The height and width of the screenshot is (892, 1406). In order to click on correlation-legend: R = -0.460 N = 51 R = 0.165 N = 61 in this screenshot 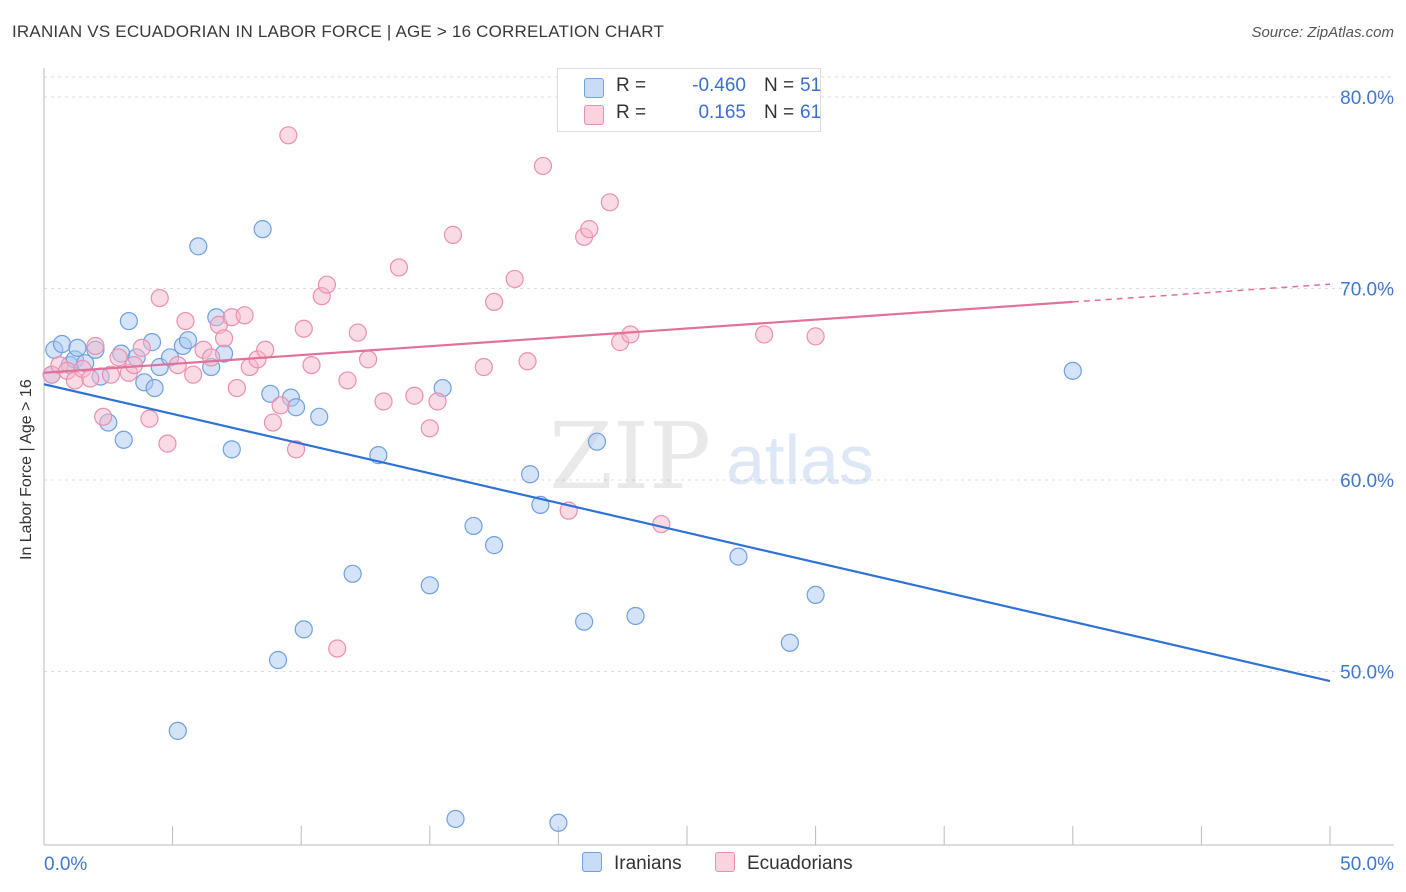, I will do `click(689, 100)`.